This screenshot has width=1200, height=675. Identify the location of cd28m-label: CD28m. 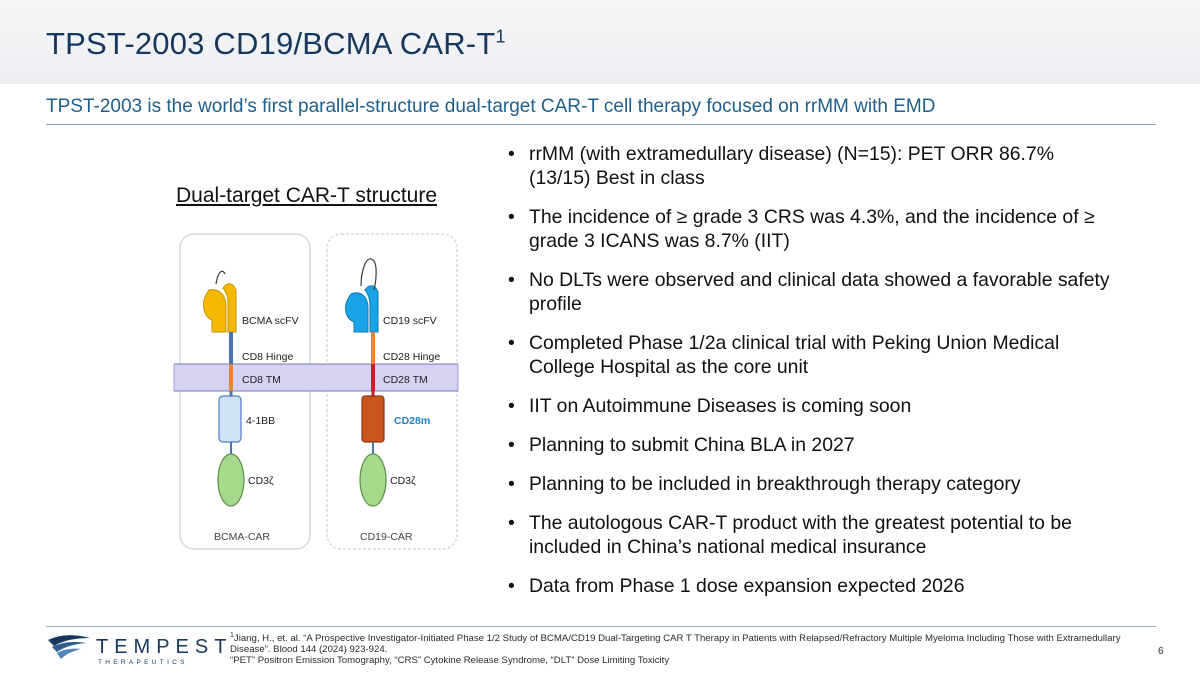
(412, 421).